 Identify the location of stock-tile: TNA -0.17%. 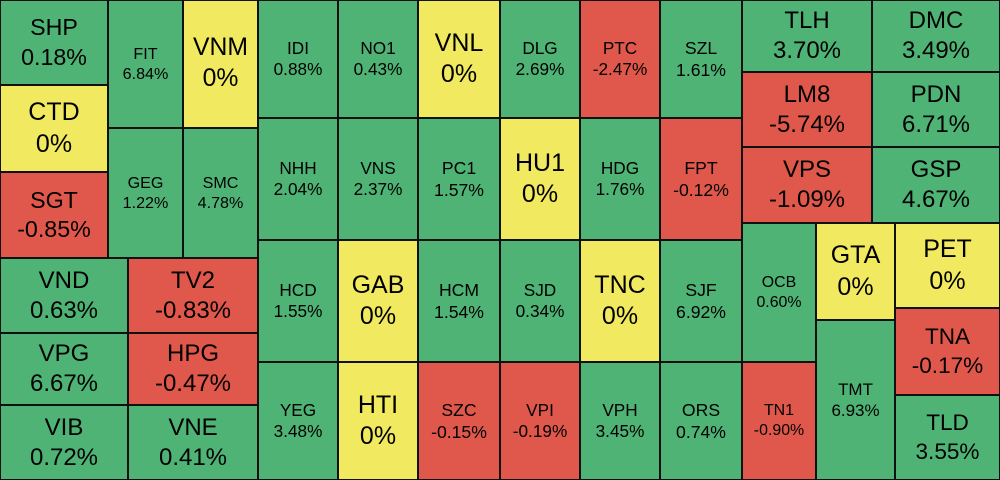
(947, 351).